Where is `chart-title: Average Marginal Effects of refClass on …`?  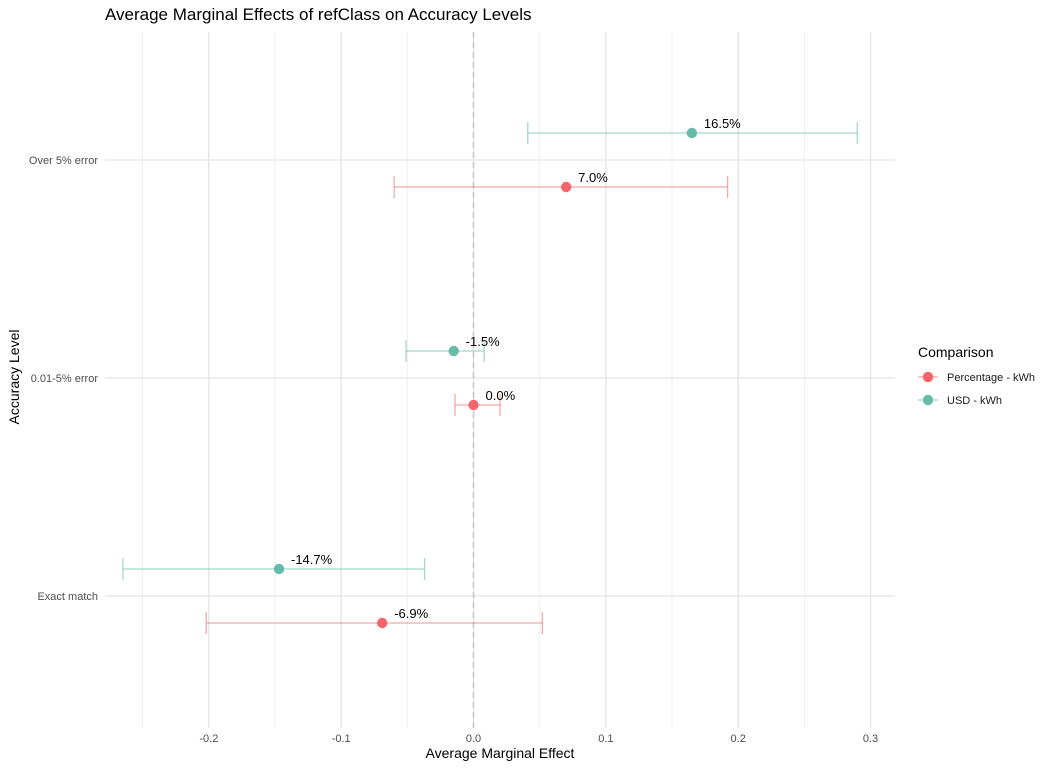 chart-title: Average Marginal Effects of refClass on … is located at coordinates (318, 14).